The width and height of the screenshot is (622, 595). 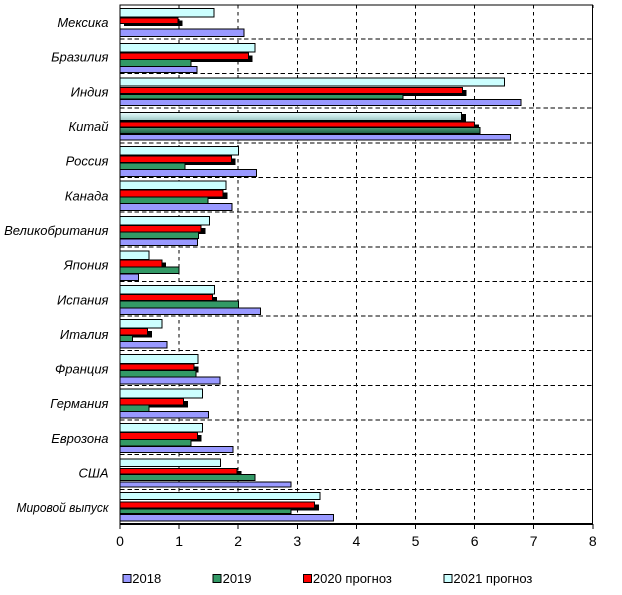 What do you see at coordinates (297, 541) in the screenshot?
I see `svg-text: 3` at bounding box center [297, 541].